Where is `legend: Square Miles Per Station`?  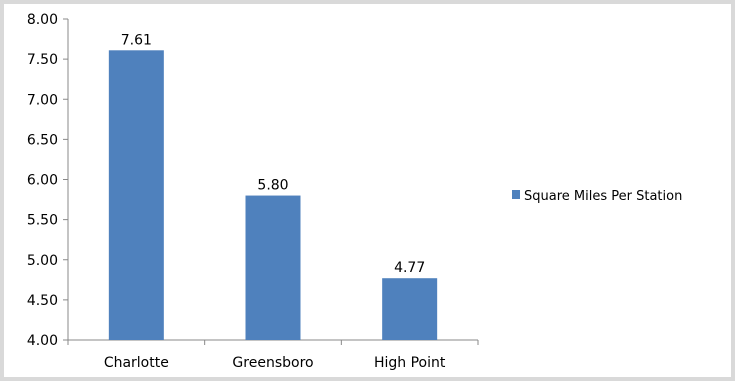
legend: Square Miles Per Station is located at coordinates (597, 196).